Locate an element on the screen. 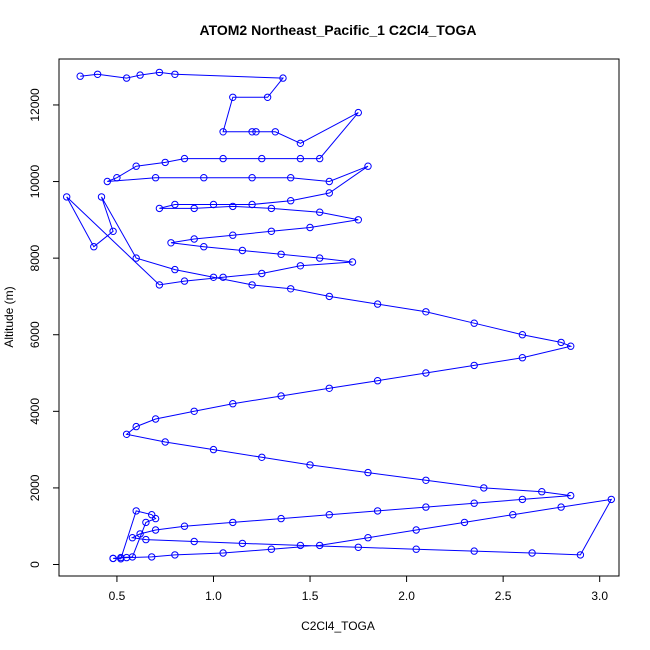  y-axis-label: Altitude (m) is located at coordinates (9, 316).